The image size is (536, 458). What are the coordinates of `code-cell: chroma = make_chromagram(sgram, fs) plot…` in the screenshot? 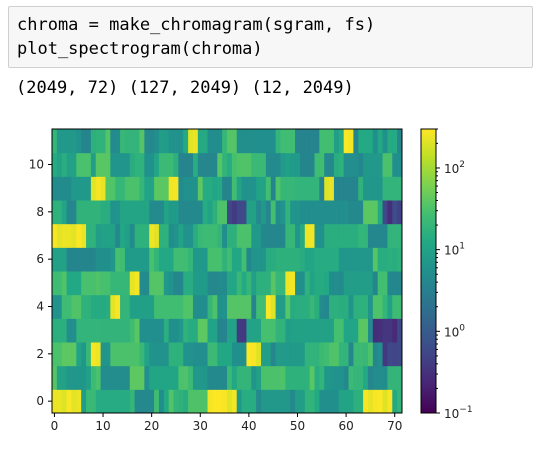 It's located at (270, 37).